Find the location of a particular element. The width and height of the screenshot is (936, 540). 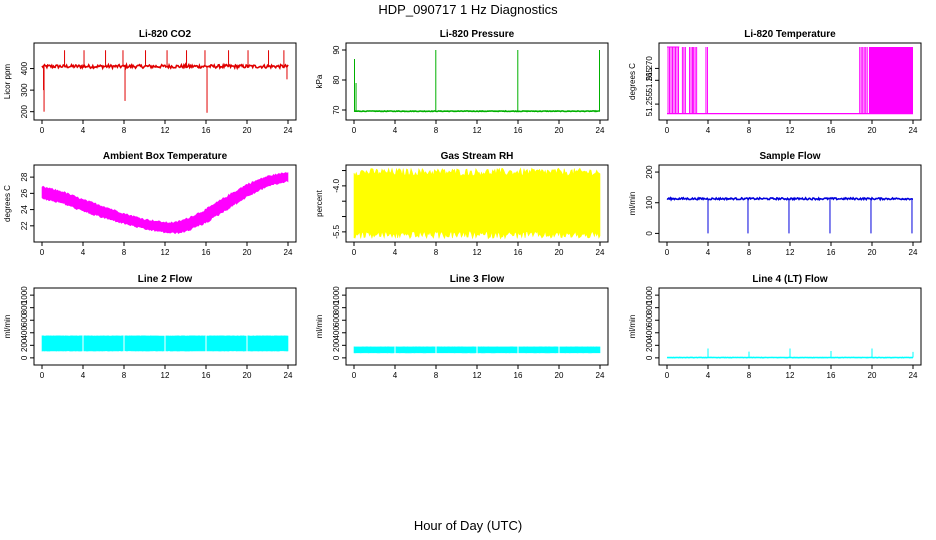

y-tick-label: 300 is located at coordinates (24, 90).